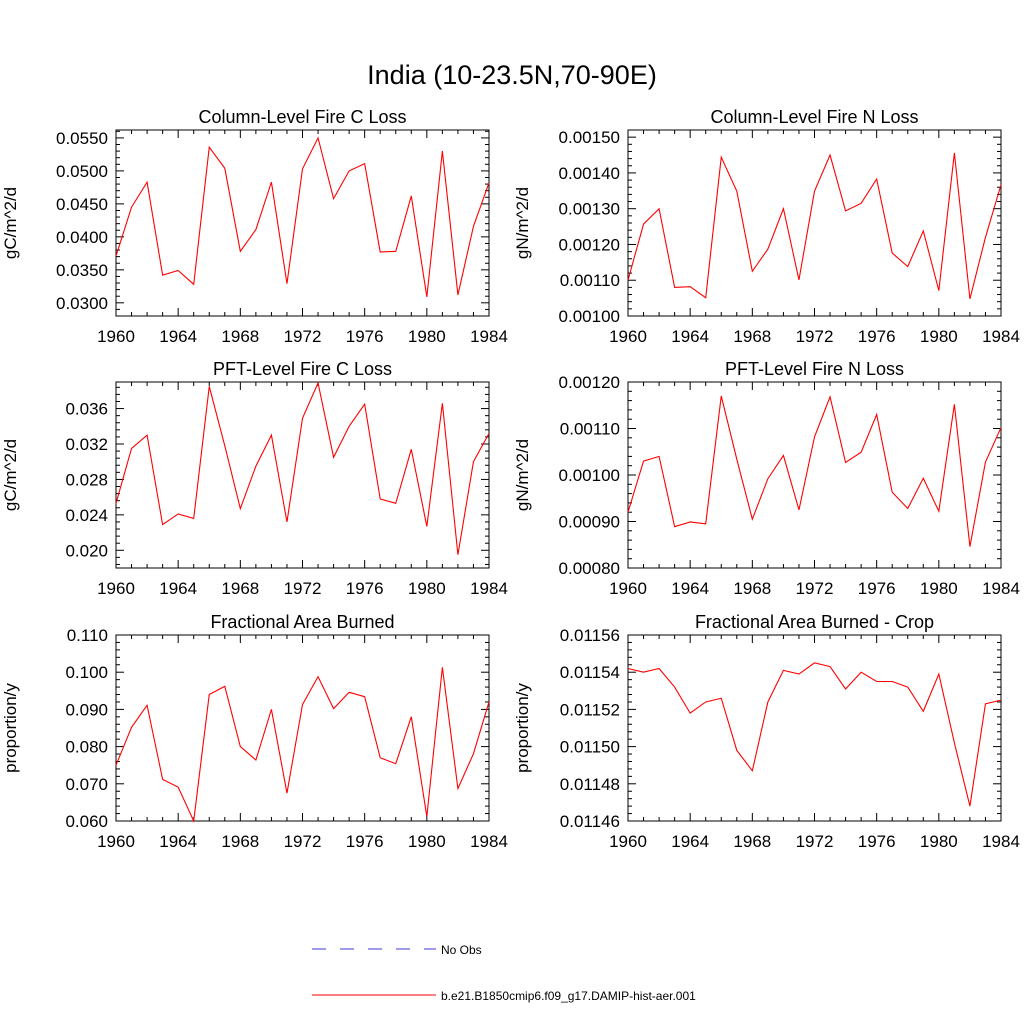  Describe the element at coordinates (82, 303) in the screenshot. I see `y-tick-label: 0.0300` at that location.